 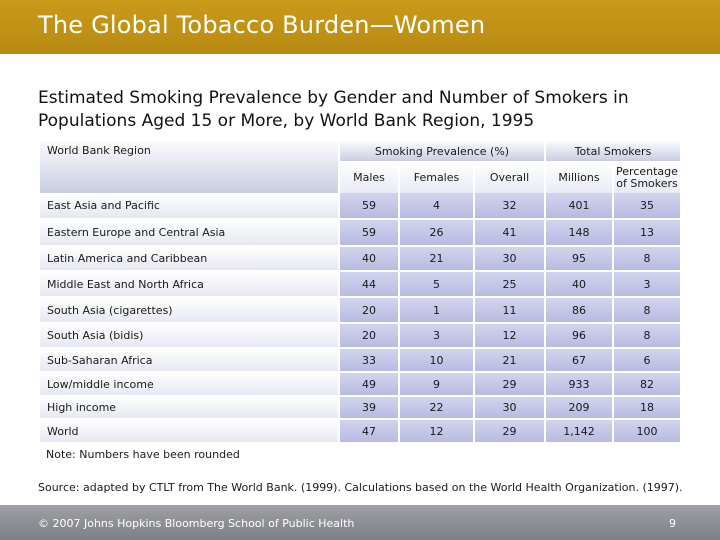 I want to click on table-cell: 86, so click(x=579, y=310).